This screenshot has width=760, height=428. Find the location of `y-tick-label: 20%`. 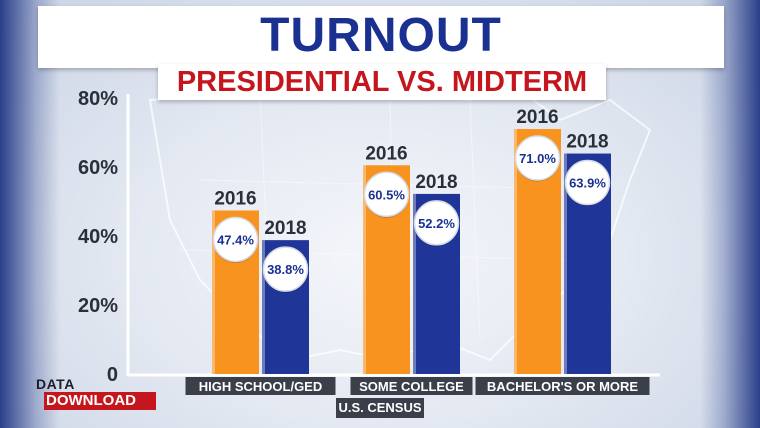

y-tick-label: 20% is located at coordinates (98, 306).